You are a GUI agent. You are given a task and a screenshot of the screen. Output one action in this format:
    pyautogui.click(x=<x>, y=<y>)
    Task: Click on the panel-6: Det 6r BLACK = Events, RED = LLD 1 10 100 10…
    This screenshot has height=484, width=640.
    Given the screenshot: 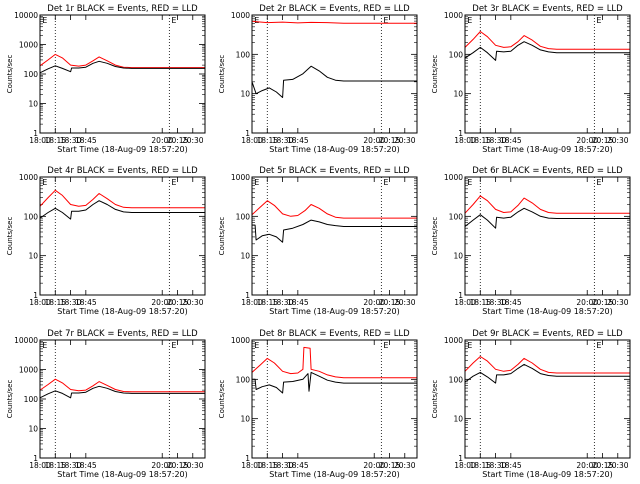 What is the action you would take?
    pyautogui.click(x=531, y=241)
    